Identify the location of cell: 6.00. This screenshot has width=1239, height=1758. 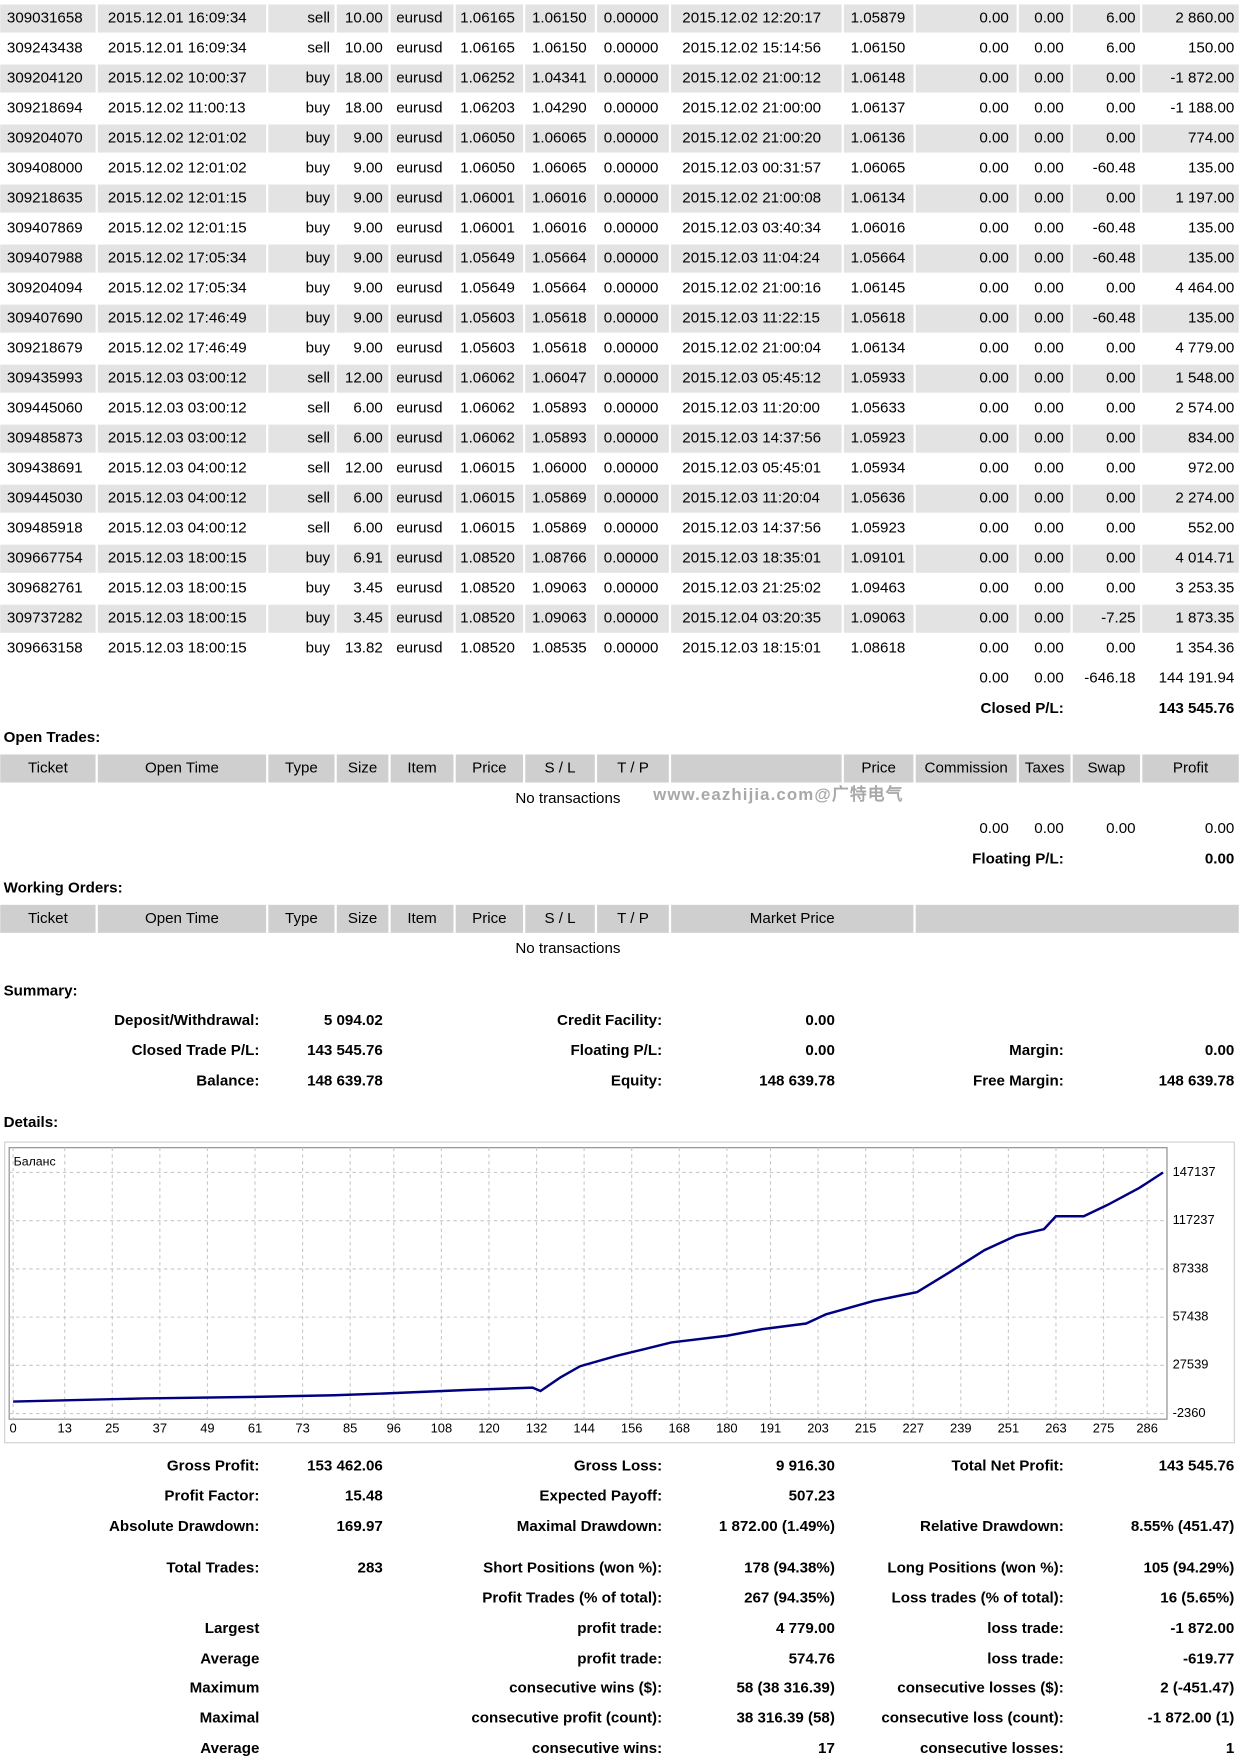
(367, 498).